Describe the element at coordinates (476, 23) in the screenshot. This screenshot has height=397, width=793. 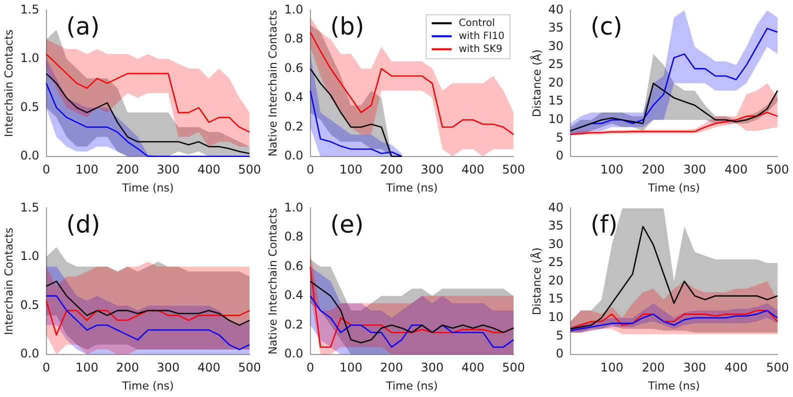
I see `legend-label: Control` at that location.